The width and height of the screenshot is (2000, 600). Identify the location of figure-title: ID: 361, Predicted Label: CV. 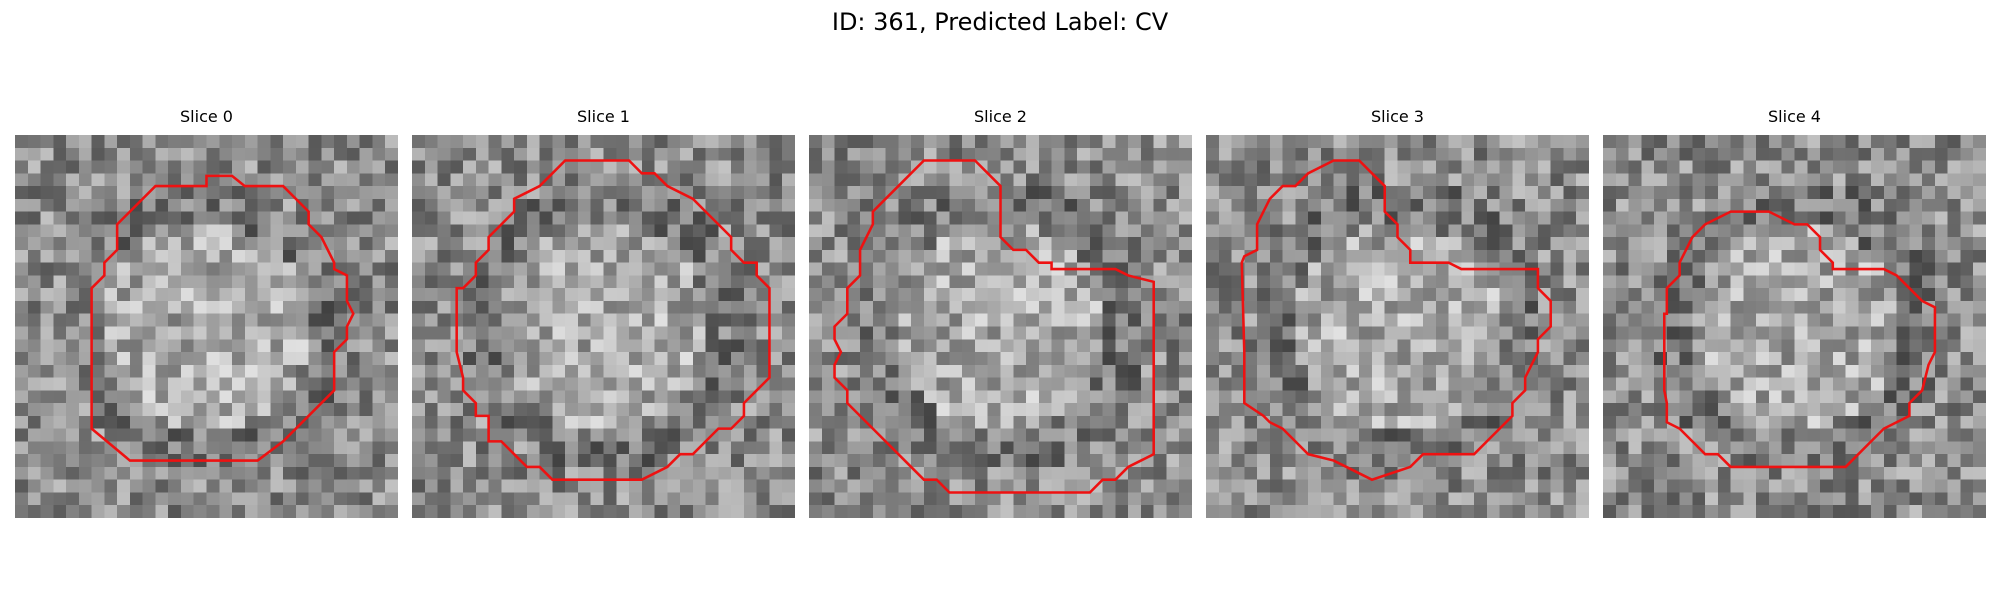
(1000, 22).